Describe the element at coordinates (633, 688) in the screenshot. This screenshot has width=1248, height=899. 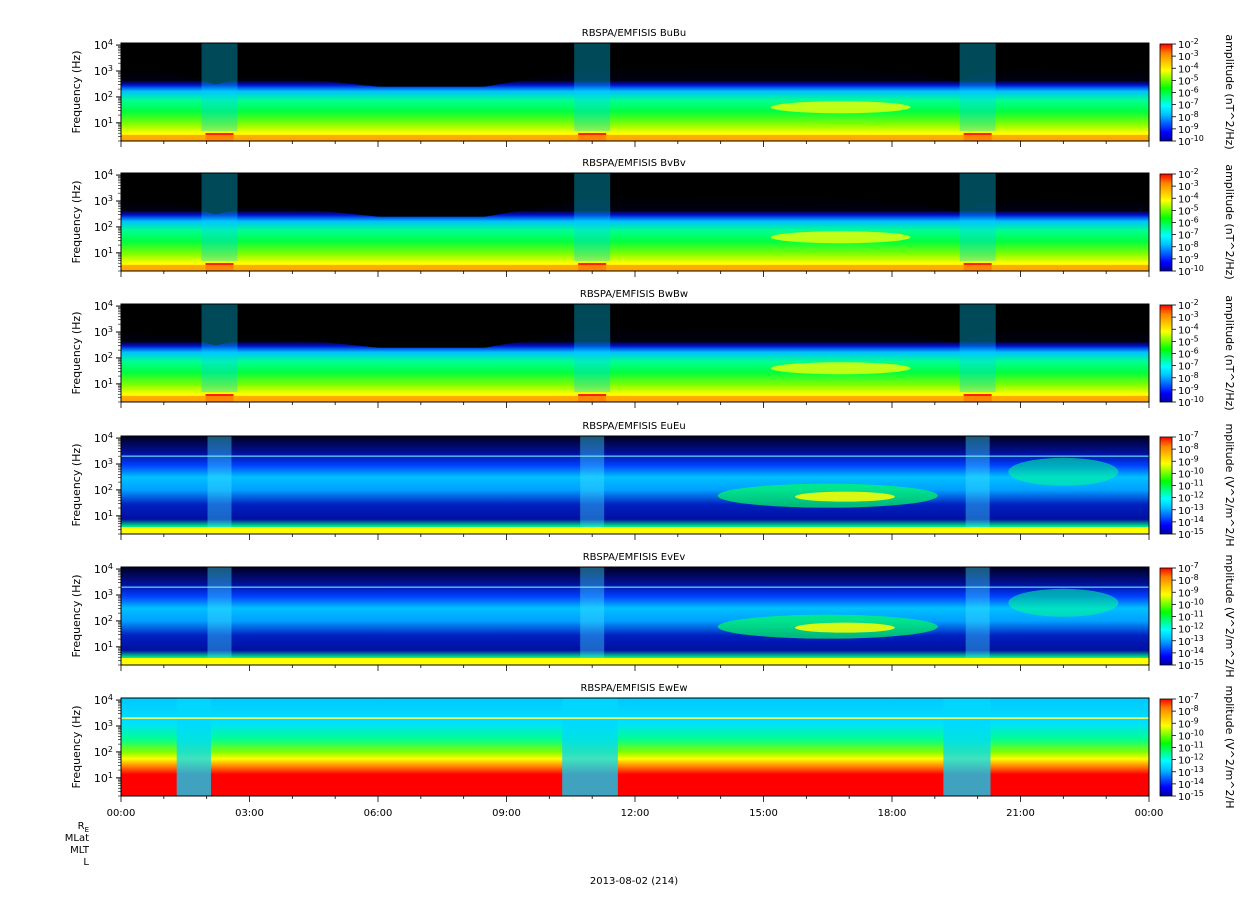
I see `panel-title: RBSPA/EMFISIS EwEw` at that location.